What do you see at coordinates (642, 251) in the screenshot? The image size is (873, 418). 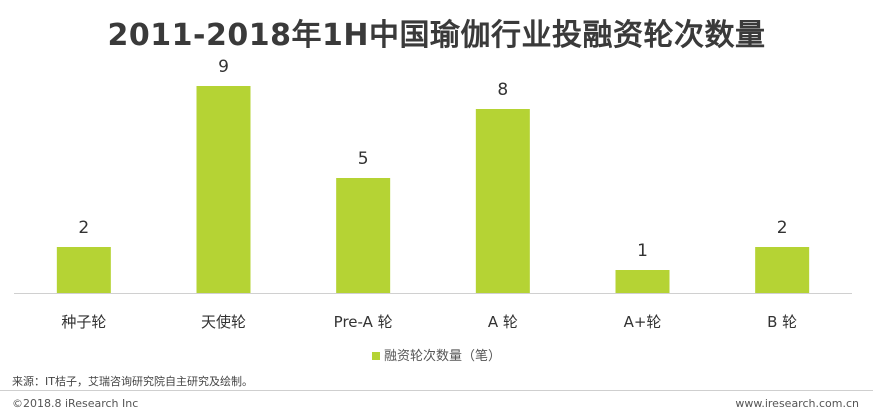 I see `data-label-4: 1` at bounding box center [642, 251].